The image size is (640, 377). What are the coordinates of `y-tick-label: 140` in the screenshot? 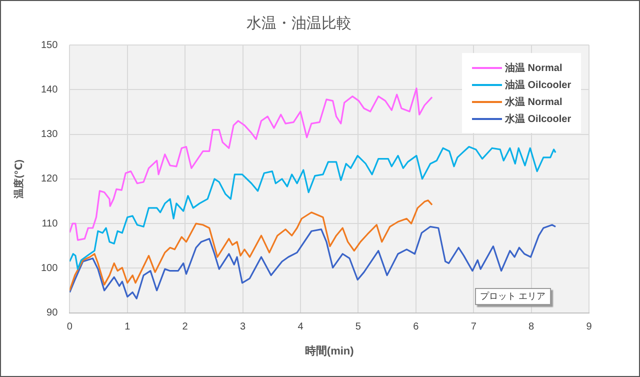 It's located at (49, 90).